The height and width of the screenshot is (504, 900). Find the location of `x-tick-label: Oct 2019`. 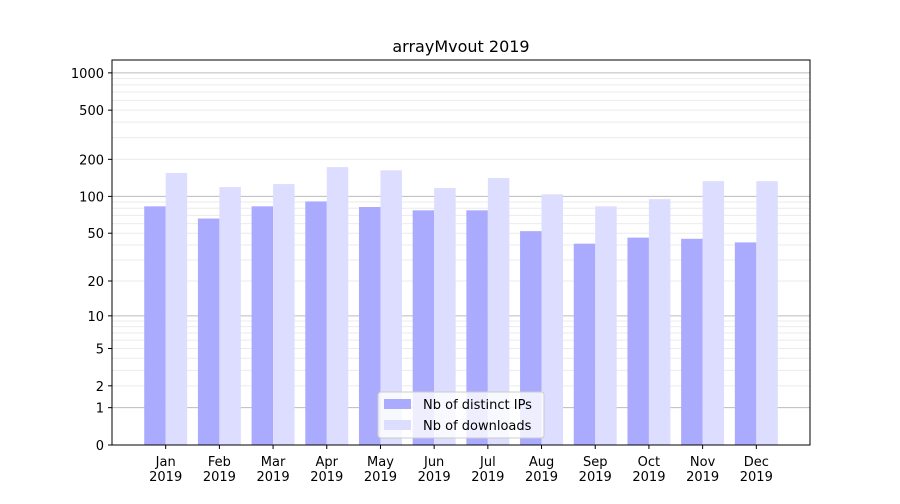

x-tick-label: Oct 2019 is located at coordinates (648, 470).